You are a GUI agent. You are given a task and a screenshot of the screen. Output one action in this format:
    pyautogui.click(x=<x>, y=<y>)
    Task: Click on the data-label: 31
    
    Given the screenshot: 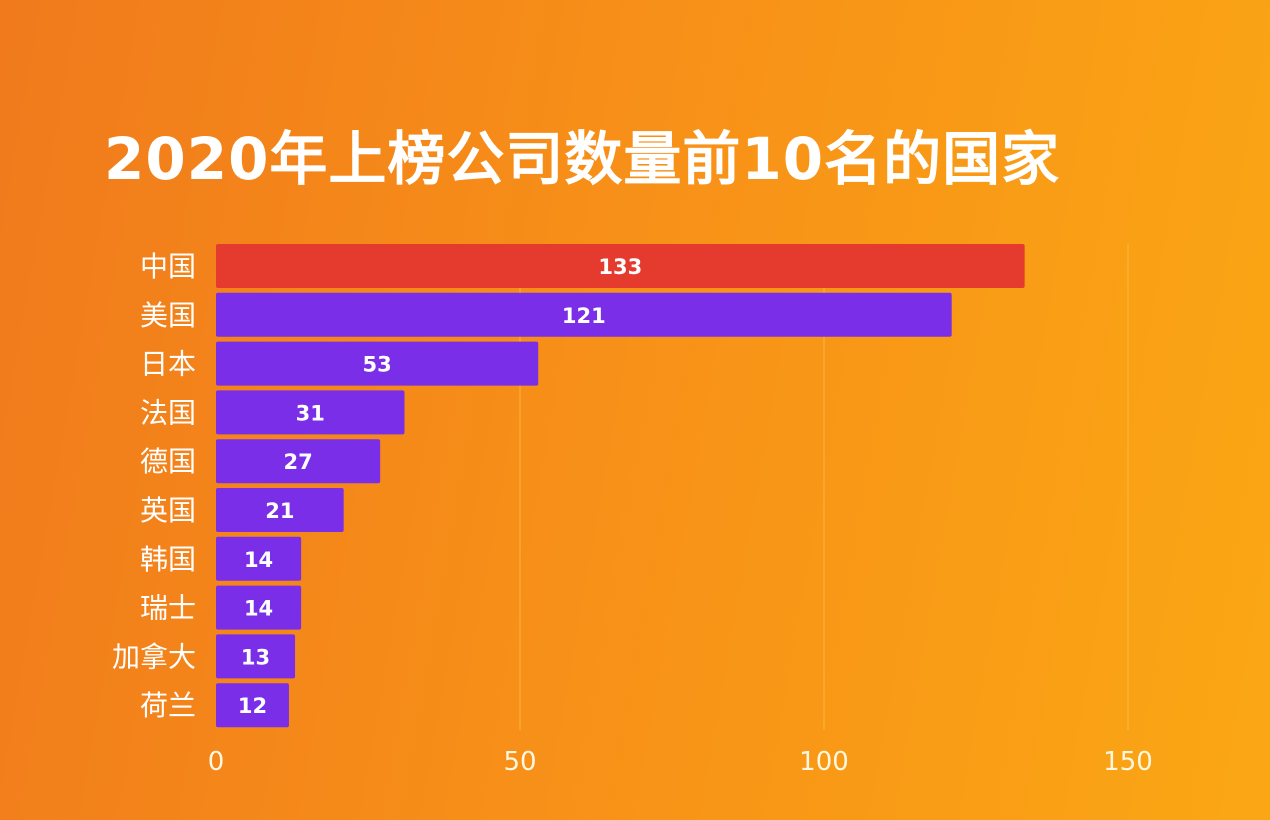 What is the action you would take?
    pyautogui.click(x=310, y=413)
    